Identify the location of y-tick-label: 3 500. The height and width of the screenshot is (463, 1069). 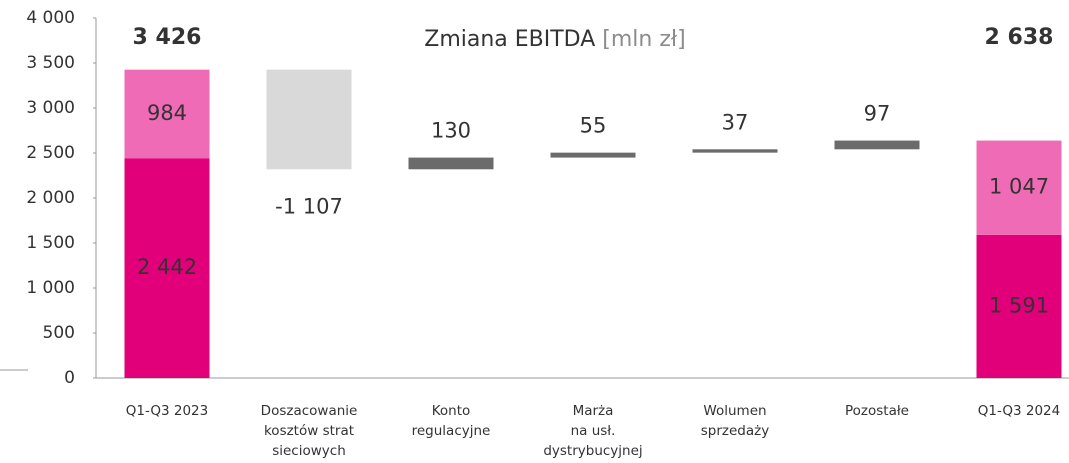
(50, 63).